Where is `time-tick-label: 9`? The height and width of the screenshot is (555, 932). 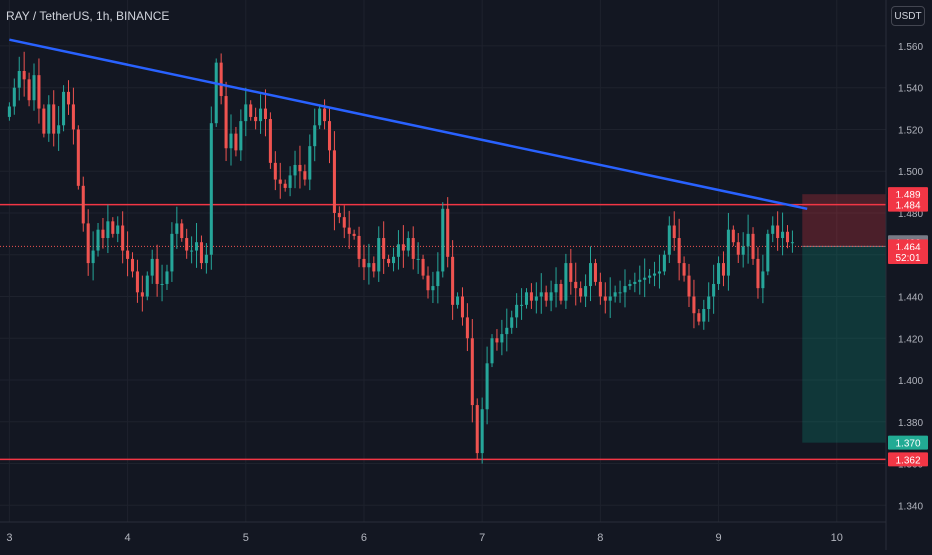 time-tick-label: 9 is located at coordinates (718, 538).